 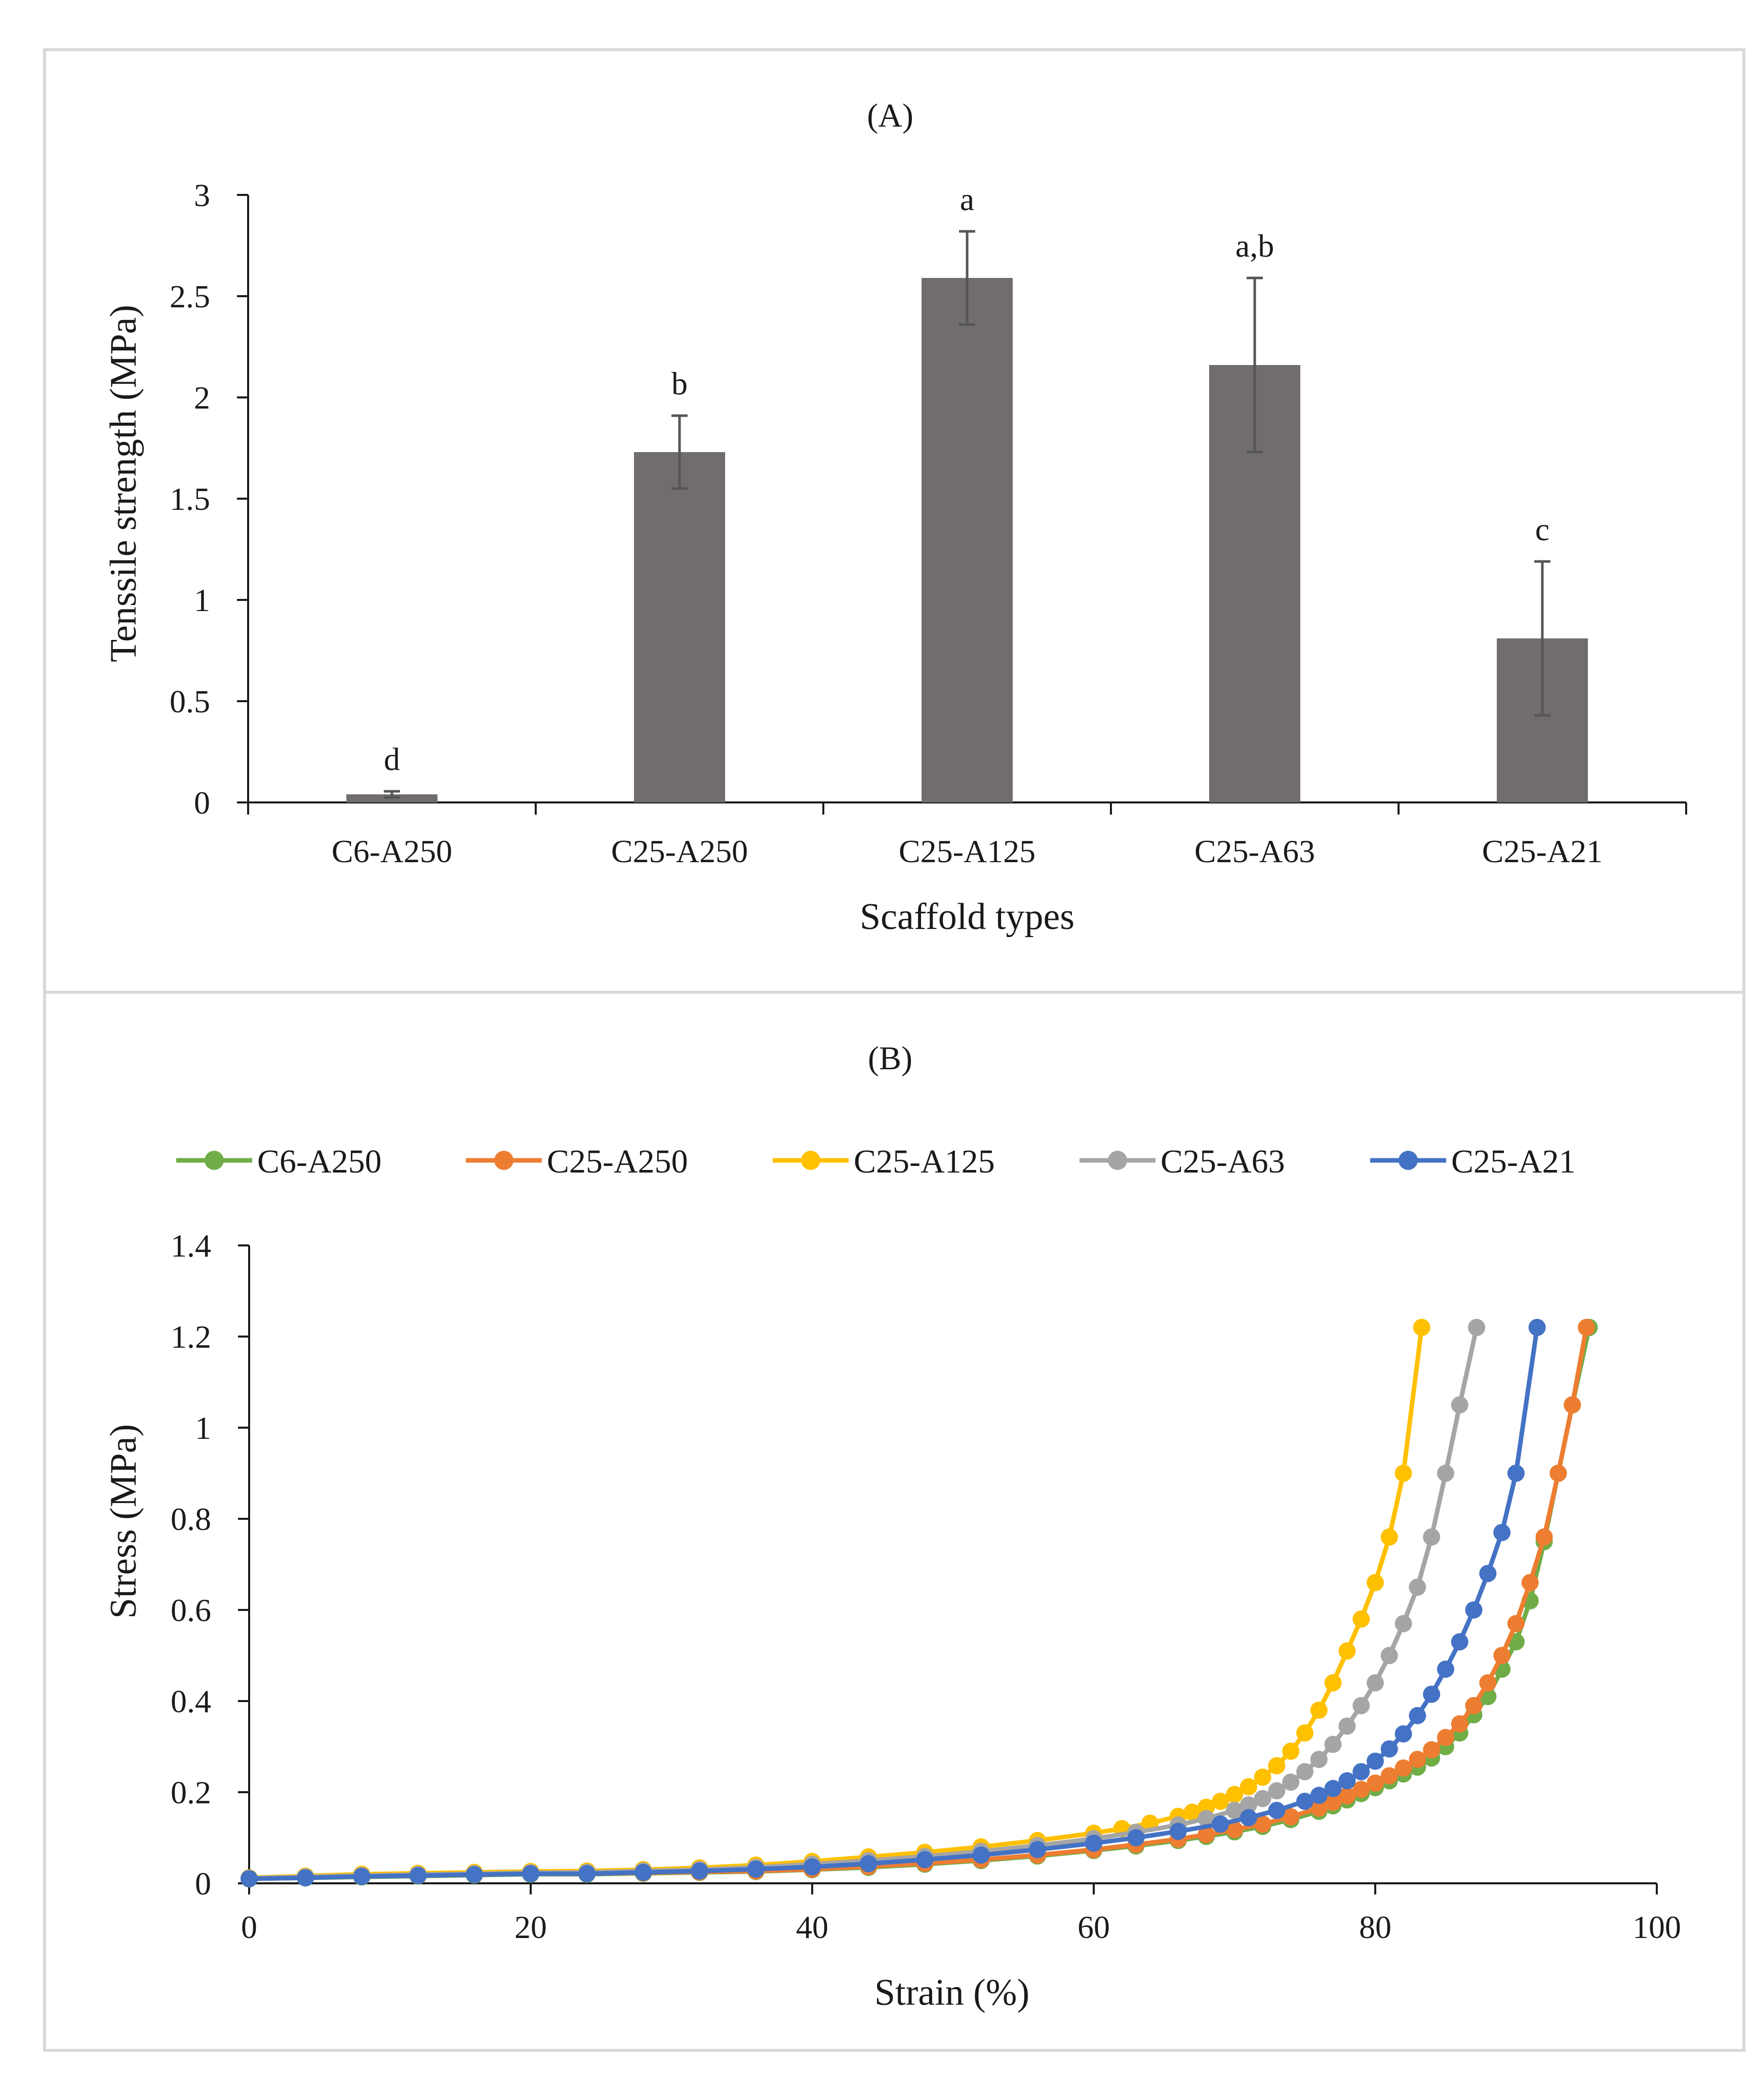 I want to click on legend-item-C6-A250: C6-A250, so click(x=279, y=1161).